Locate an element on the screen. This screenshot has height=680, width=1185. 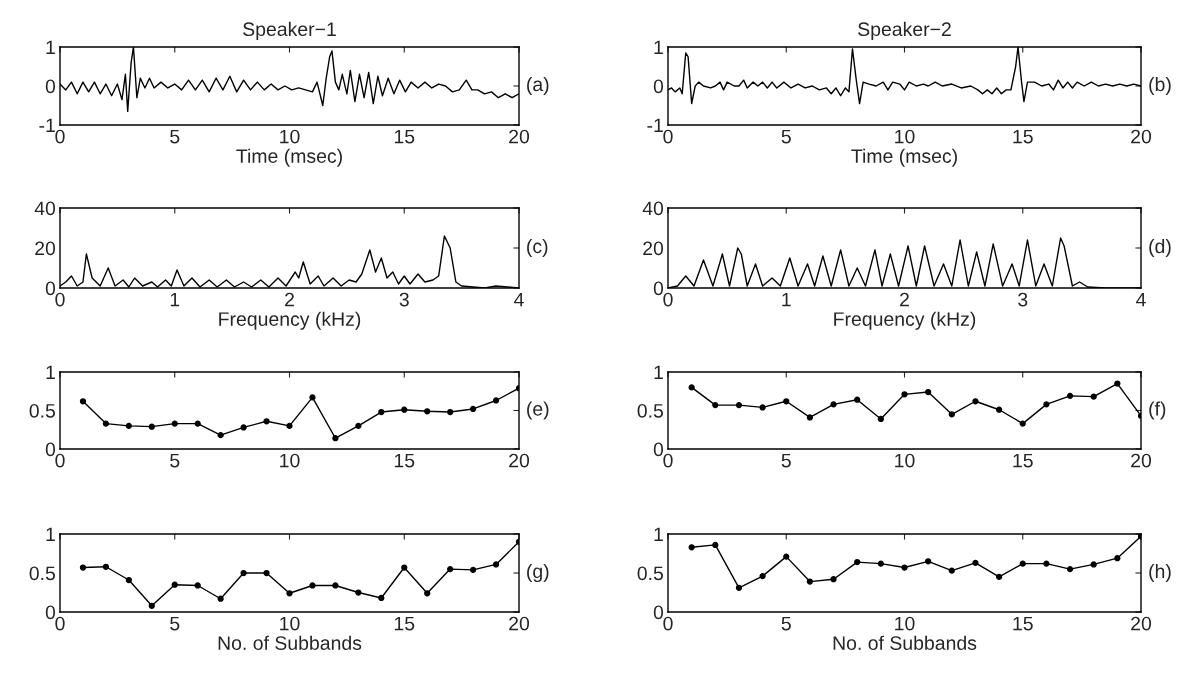
y-tick-label: 20 is located at coordinates (45, 248).